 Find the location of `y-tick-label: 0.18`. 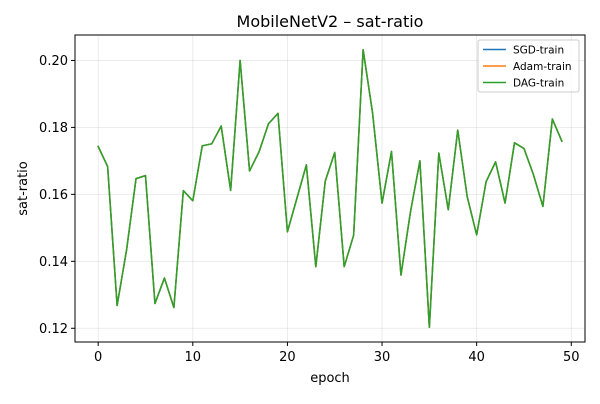

y-tick-label: 0.18 is located at coordinates (53, 128).